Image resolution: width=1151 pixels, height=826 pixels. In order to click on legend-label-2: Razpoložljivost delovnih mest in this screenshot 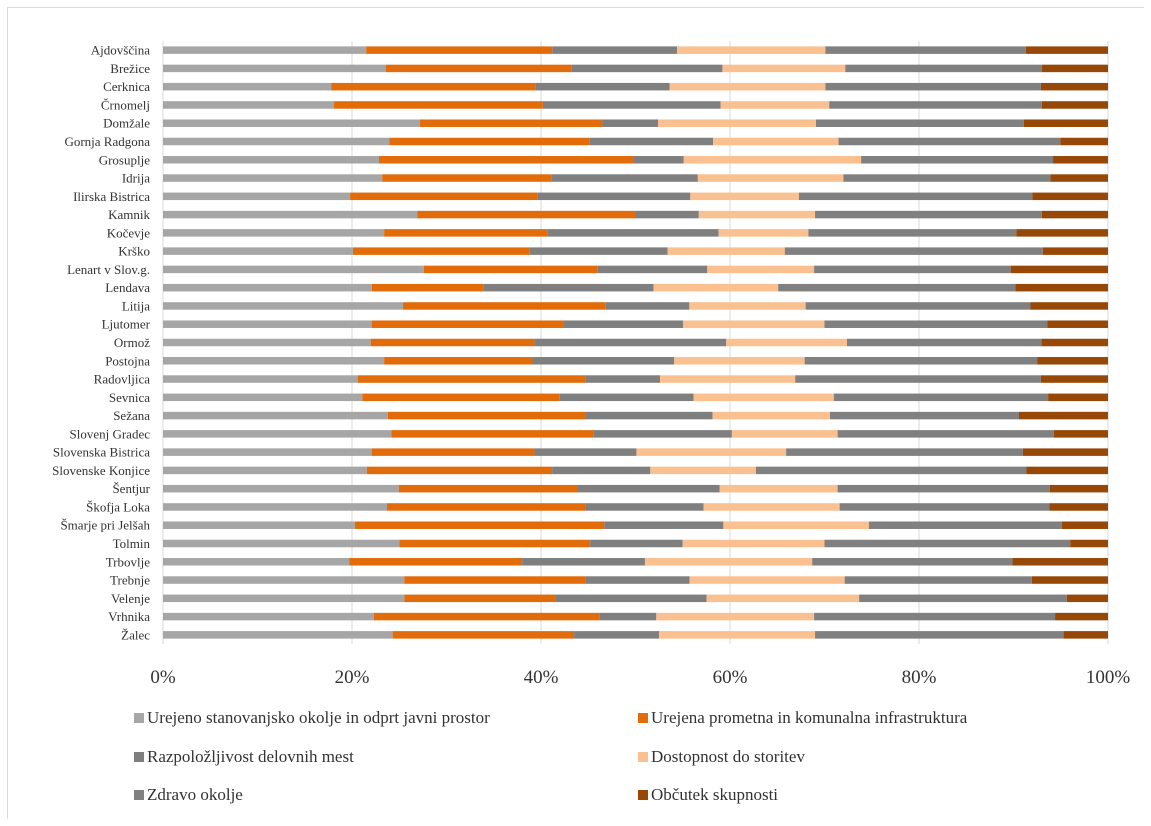, I will do `click(250, 756)`.